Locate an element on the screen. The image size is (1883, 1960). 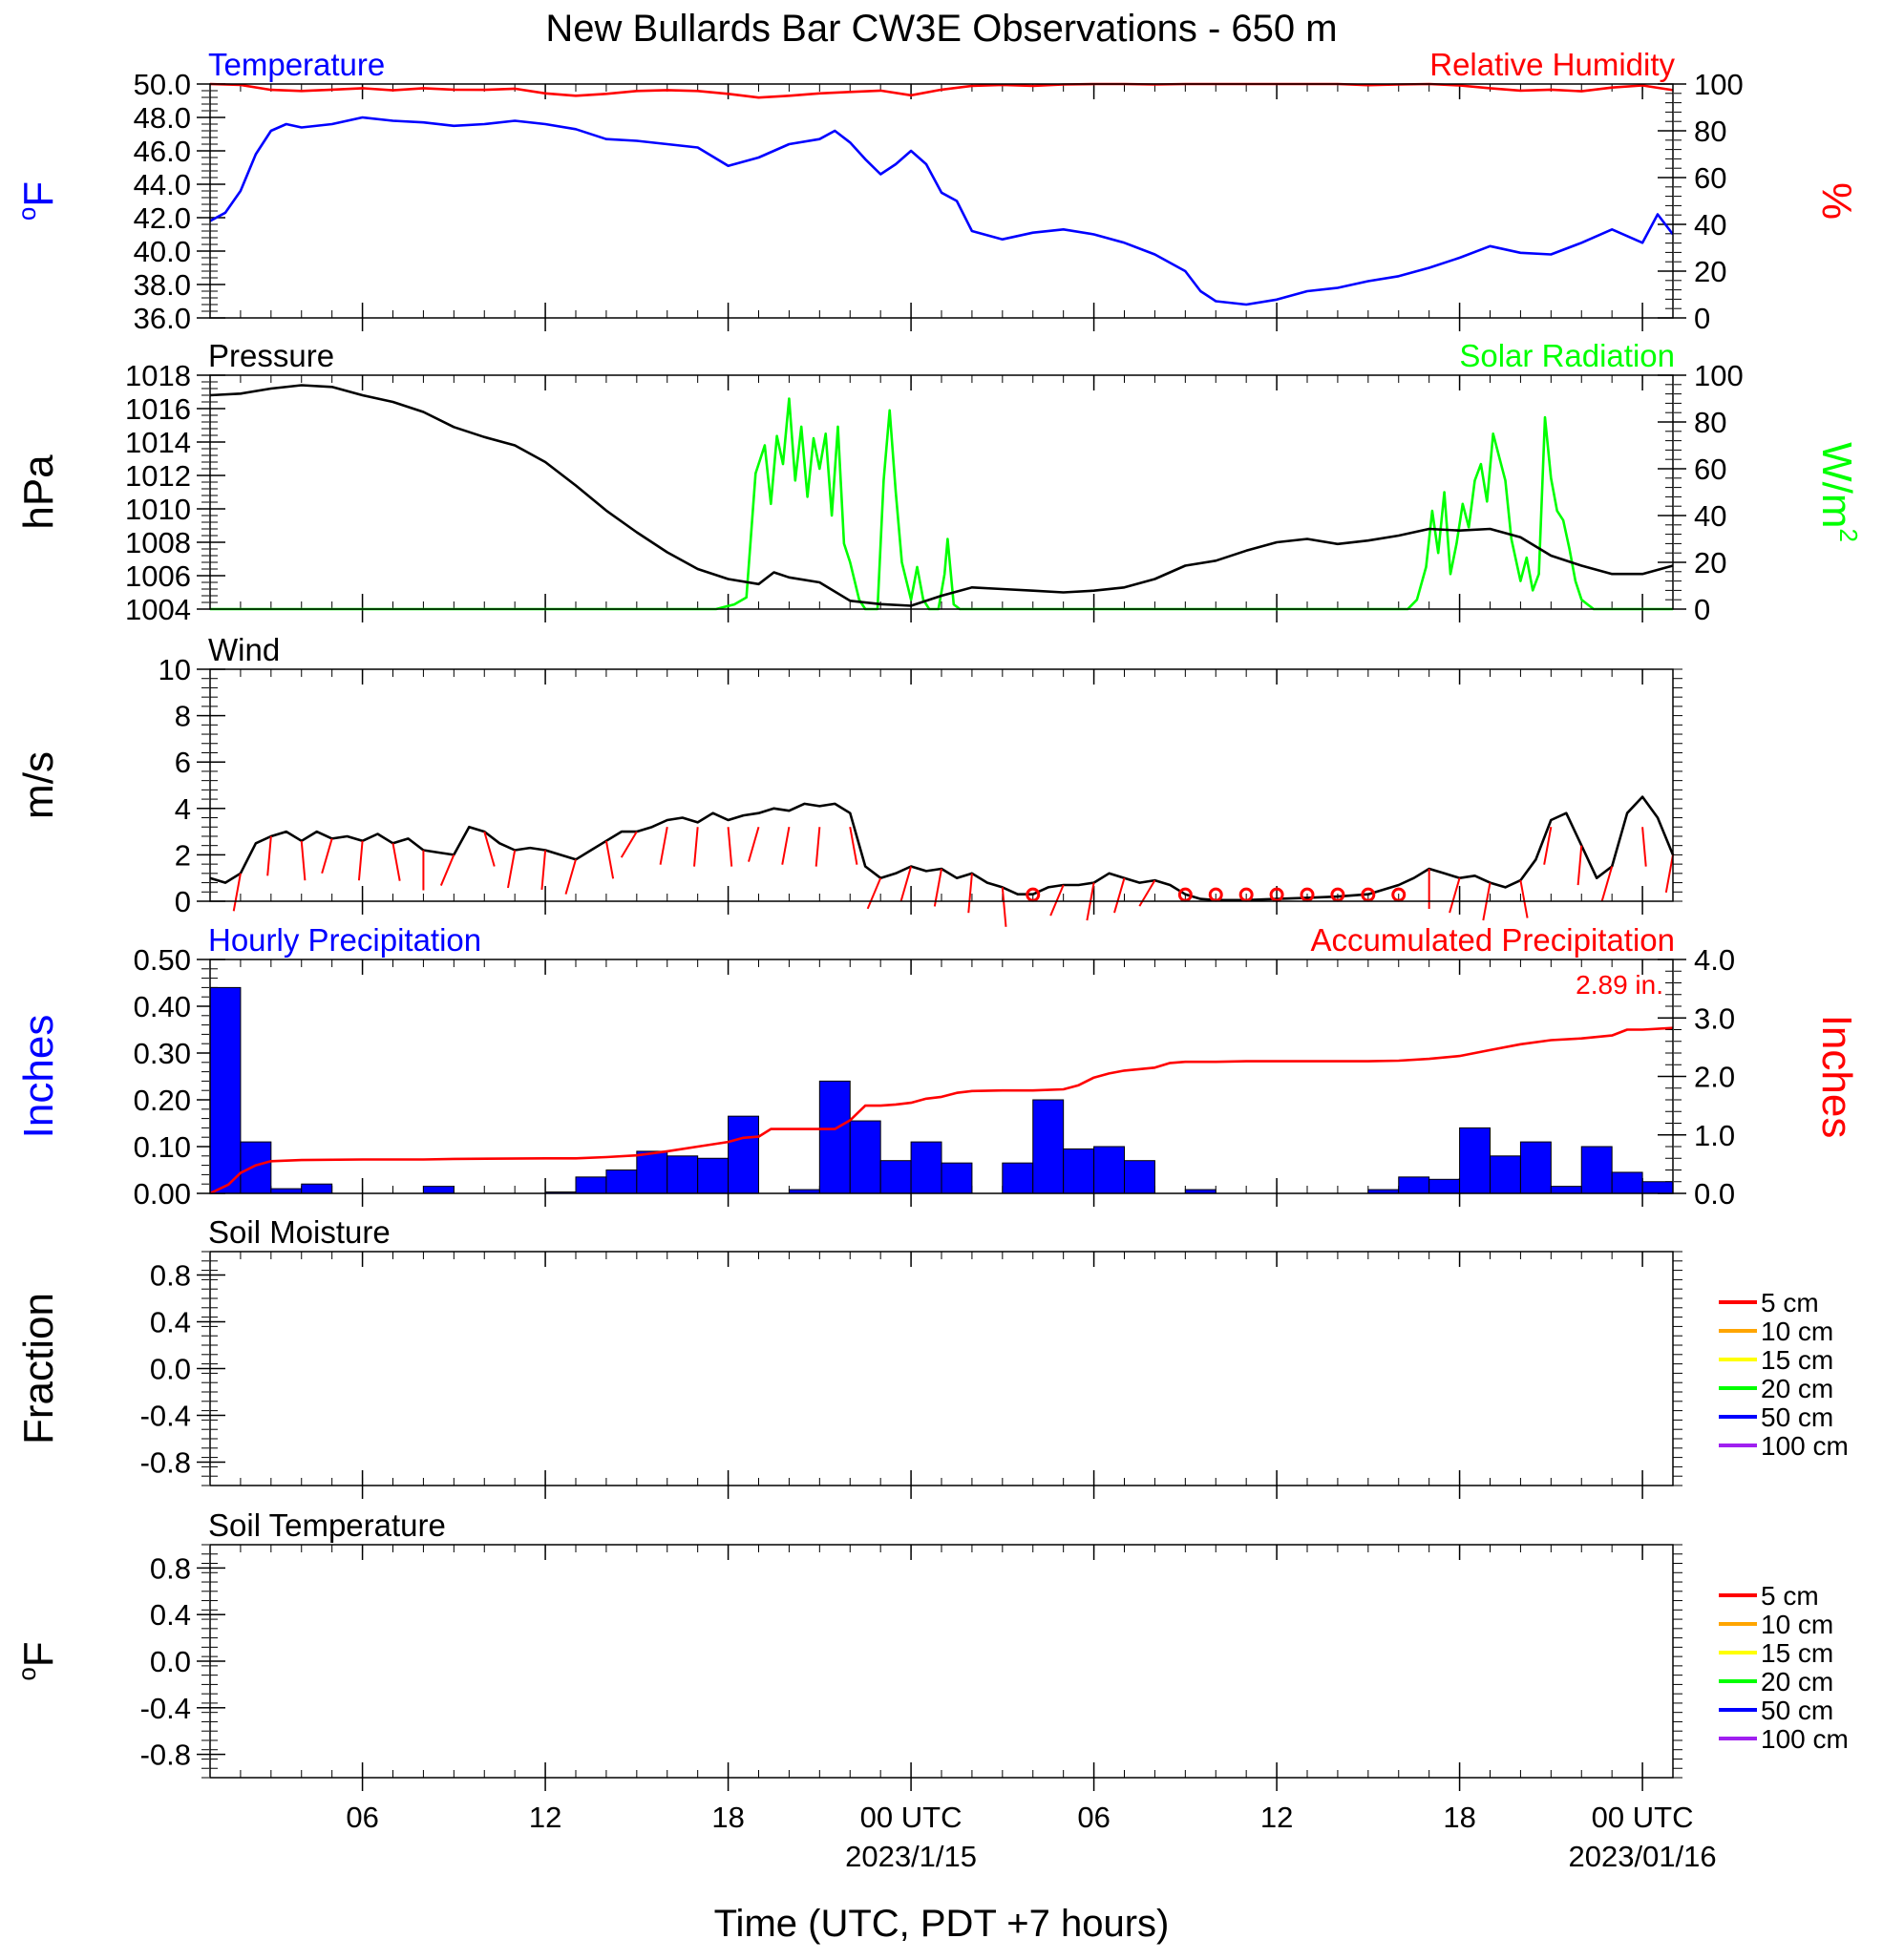
temperature-right-axis: 0 20 40 60 80 100 is located at coordinates (1701, 201).